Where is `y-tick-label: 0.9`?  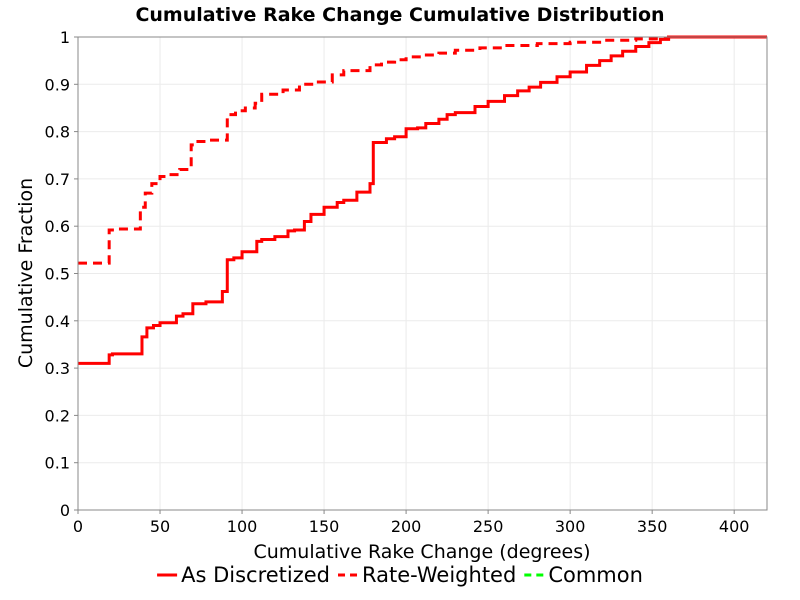
y-tick-label: 0.9 is located at coordinates (57, 84).